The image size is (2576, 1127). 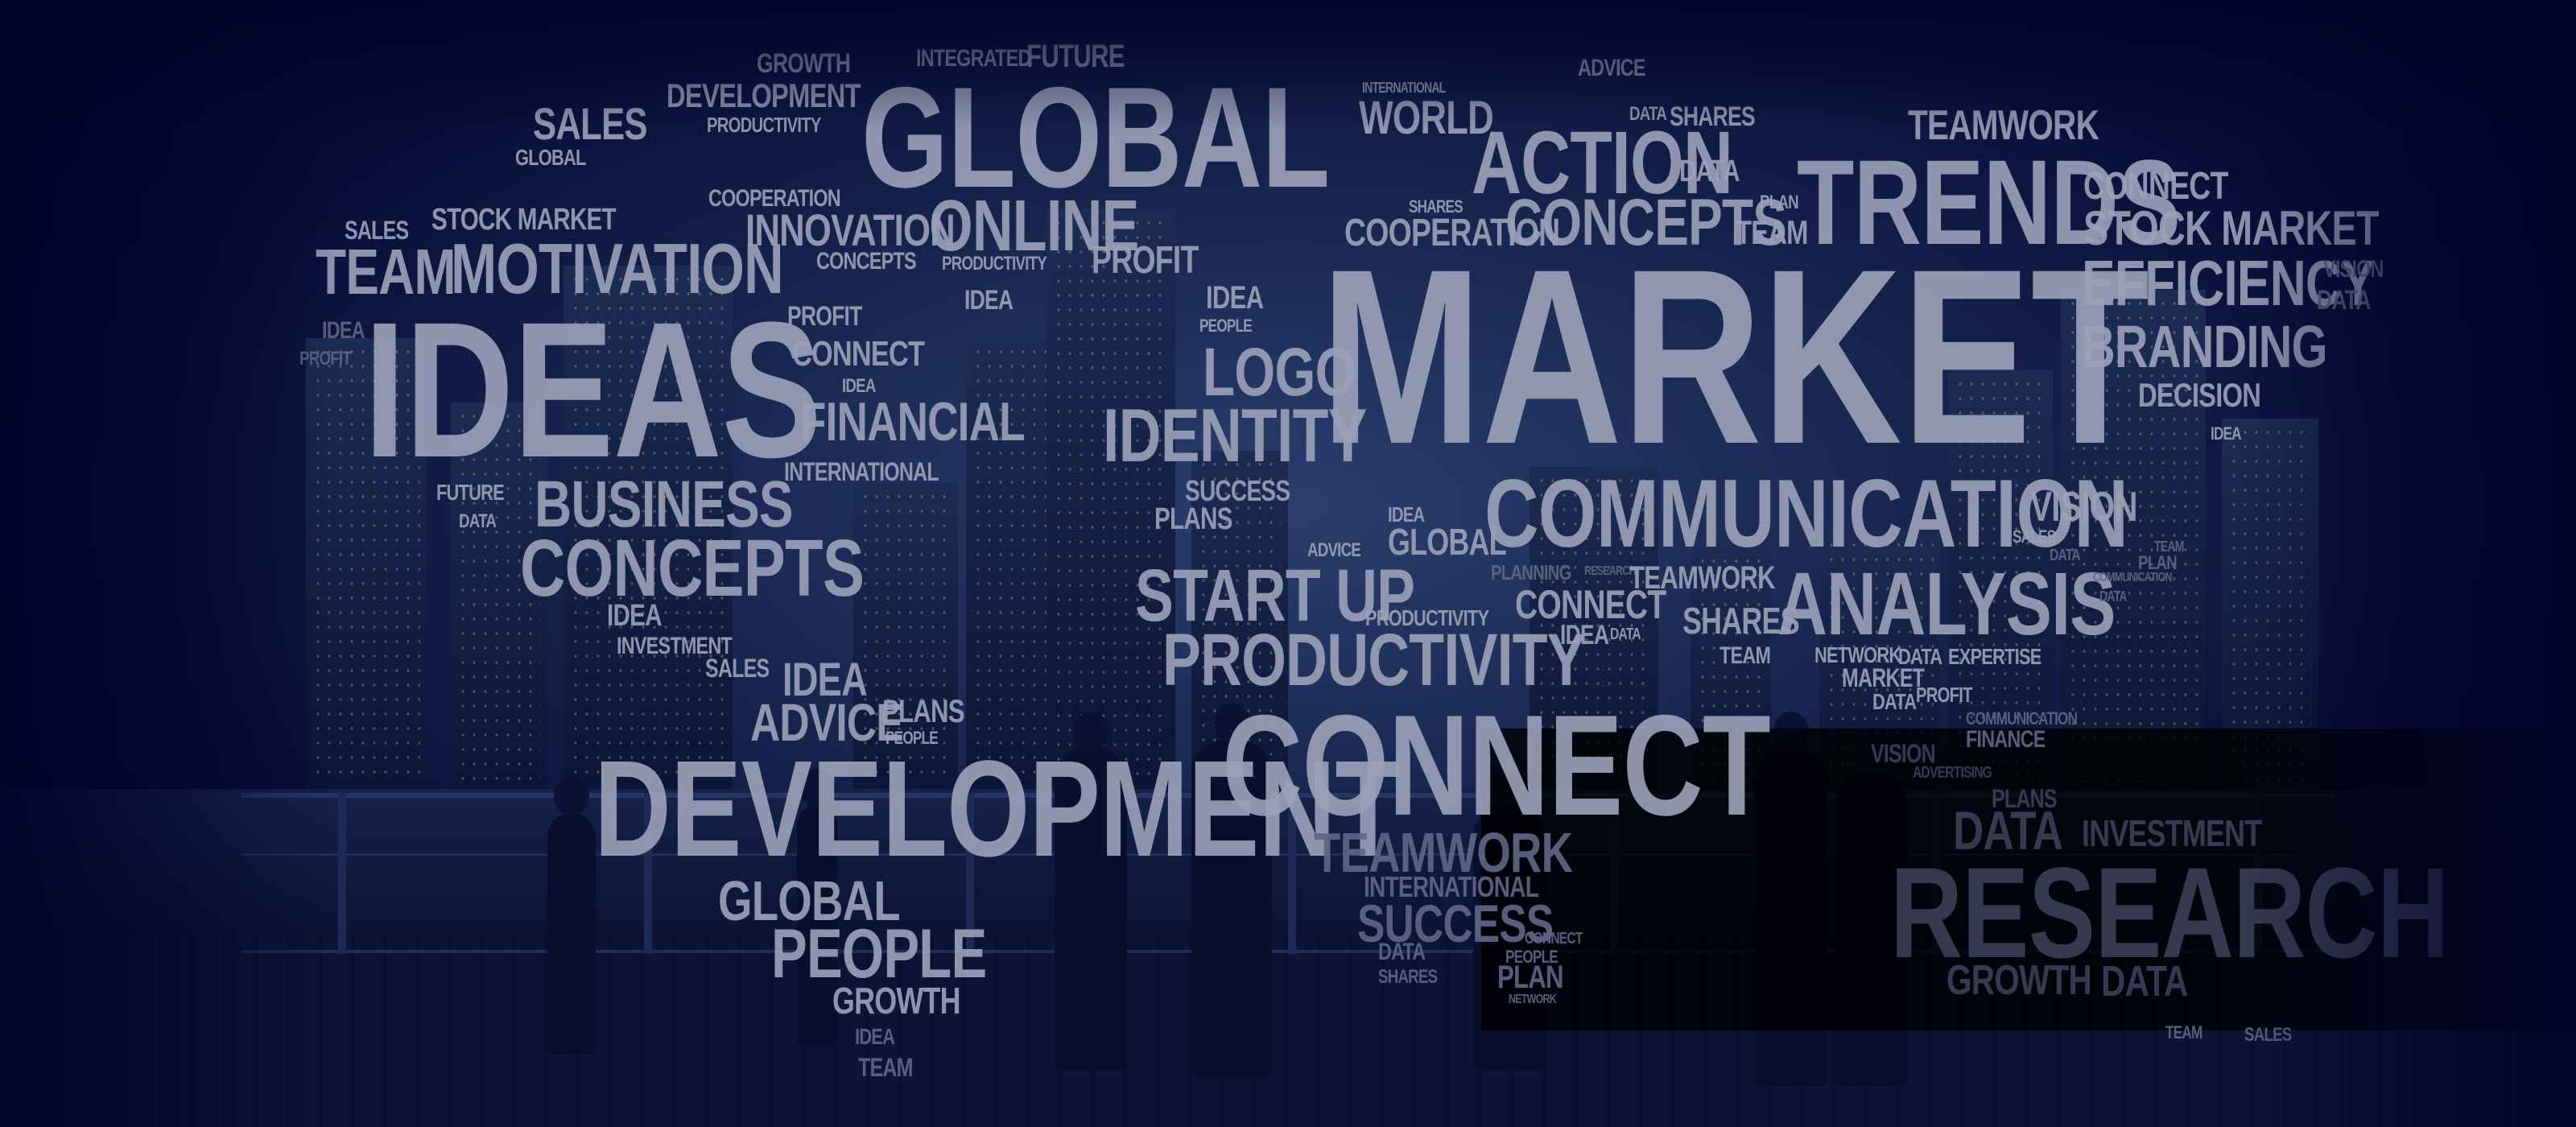 I want to click on building, so click(x=1110, y=499).